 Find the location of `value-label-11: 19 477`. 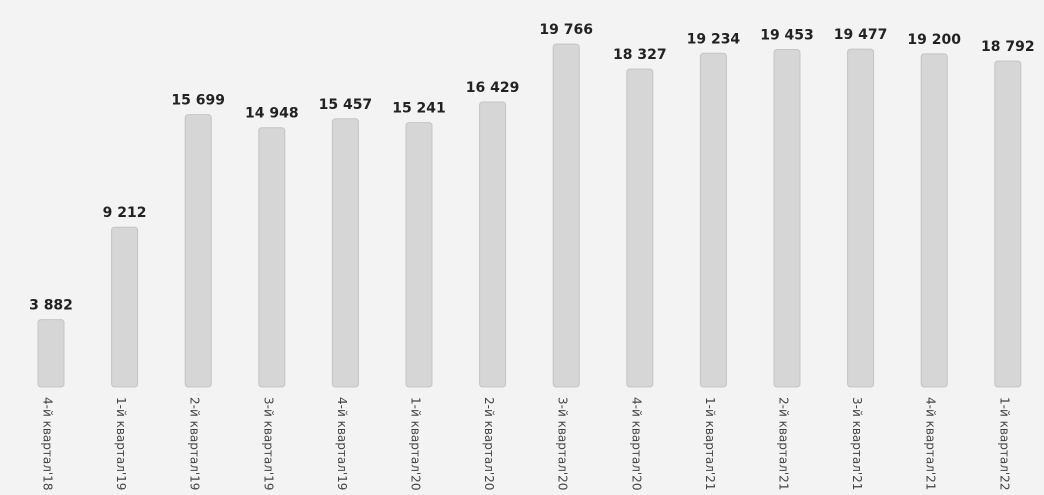

value-label-11: 19 477 is located at coordinates (861, 35).